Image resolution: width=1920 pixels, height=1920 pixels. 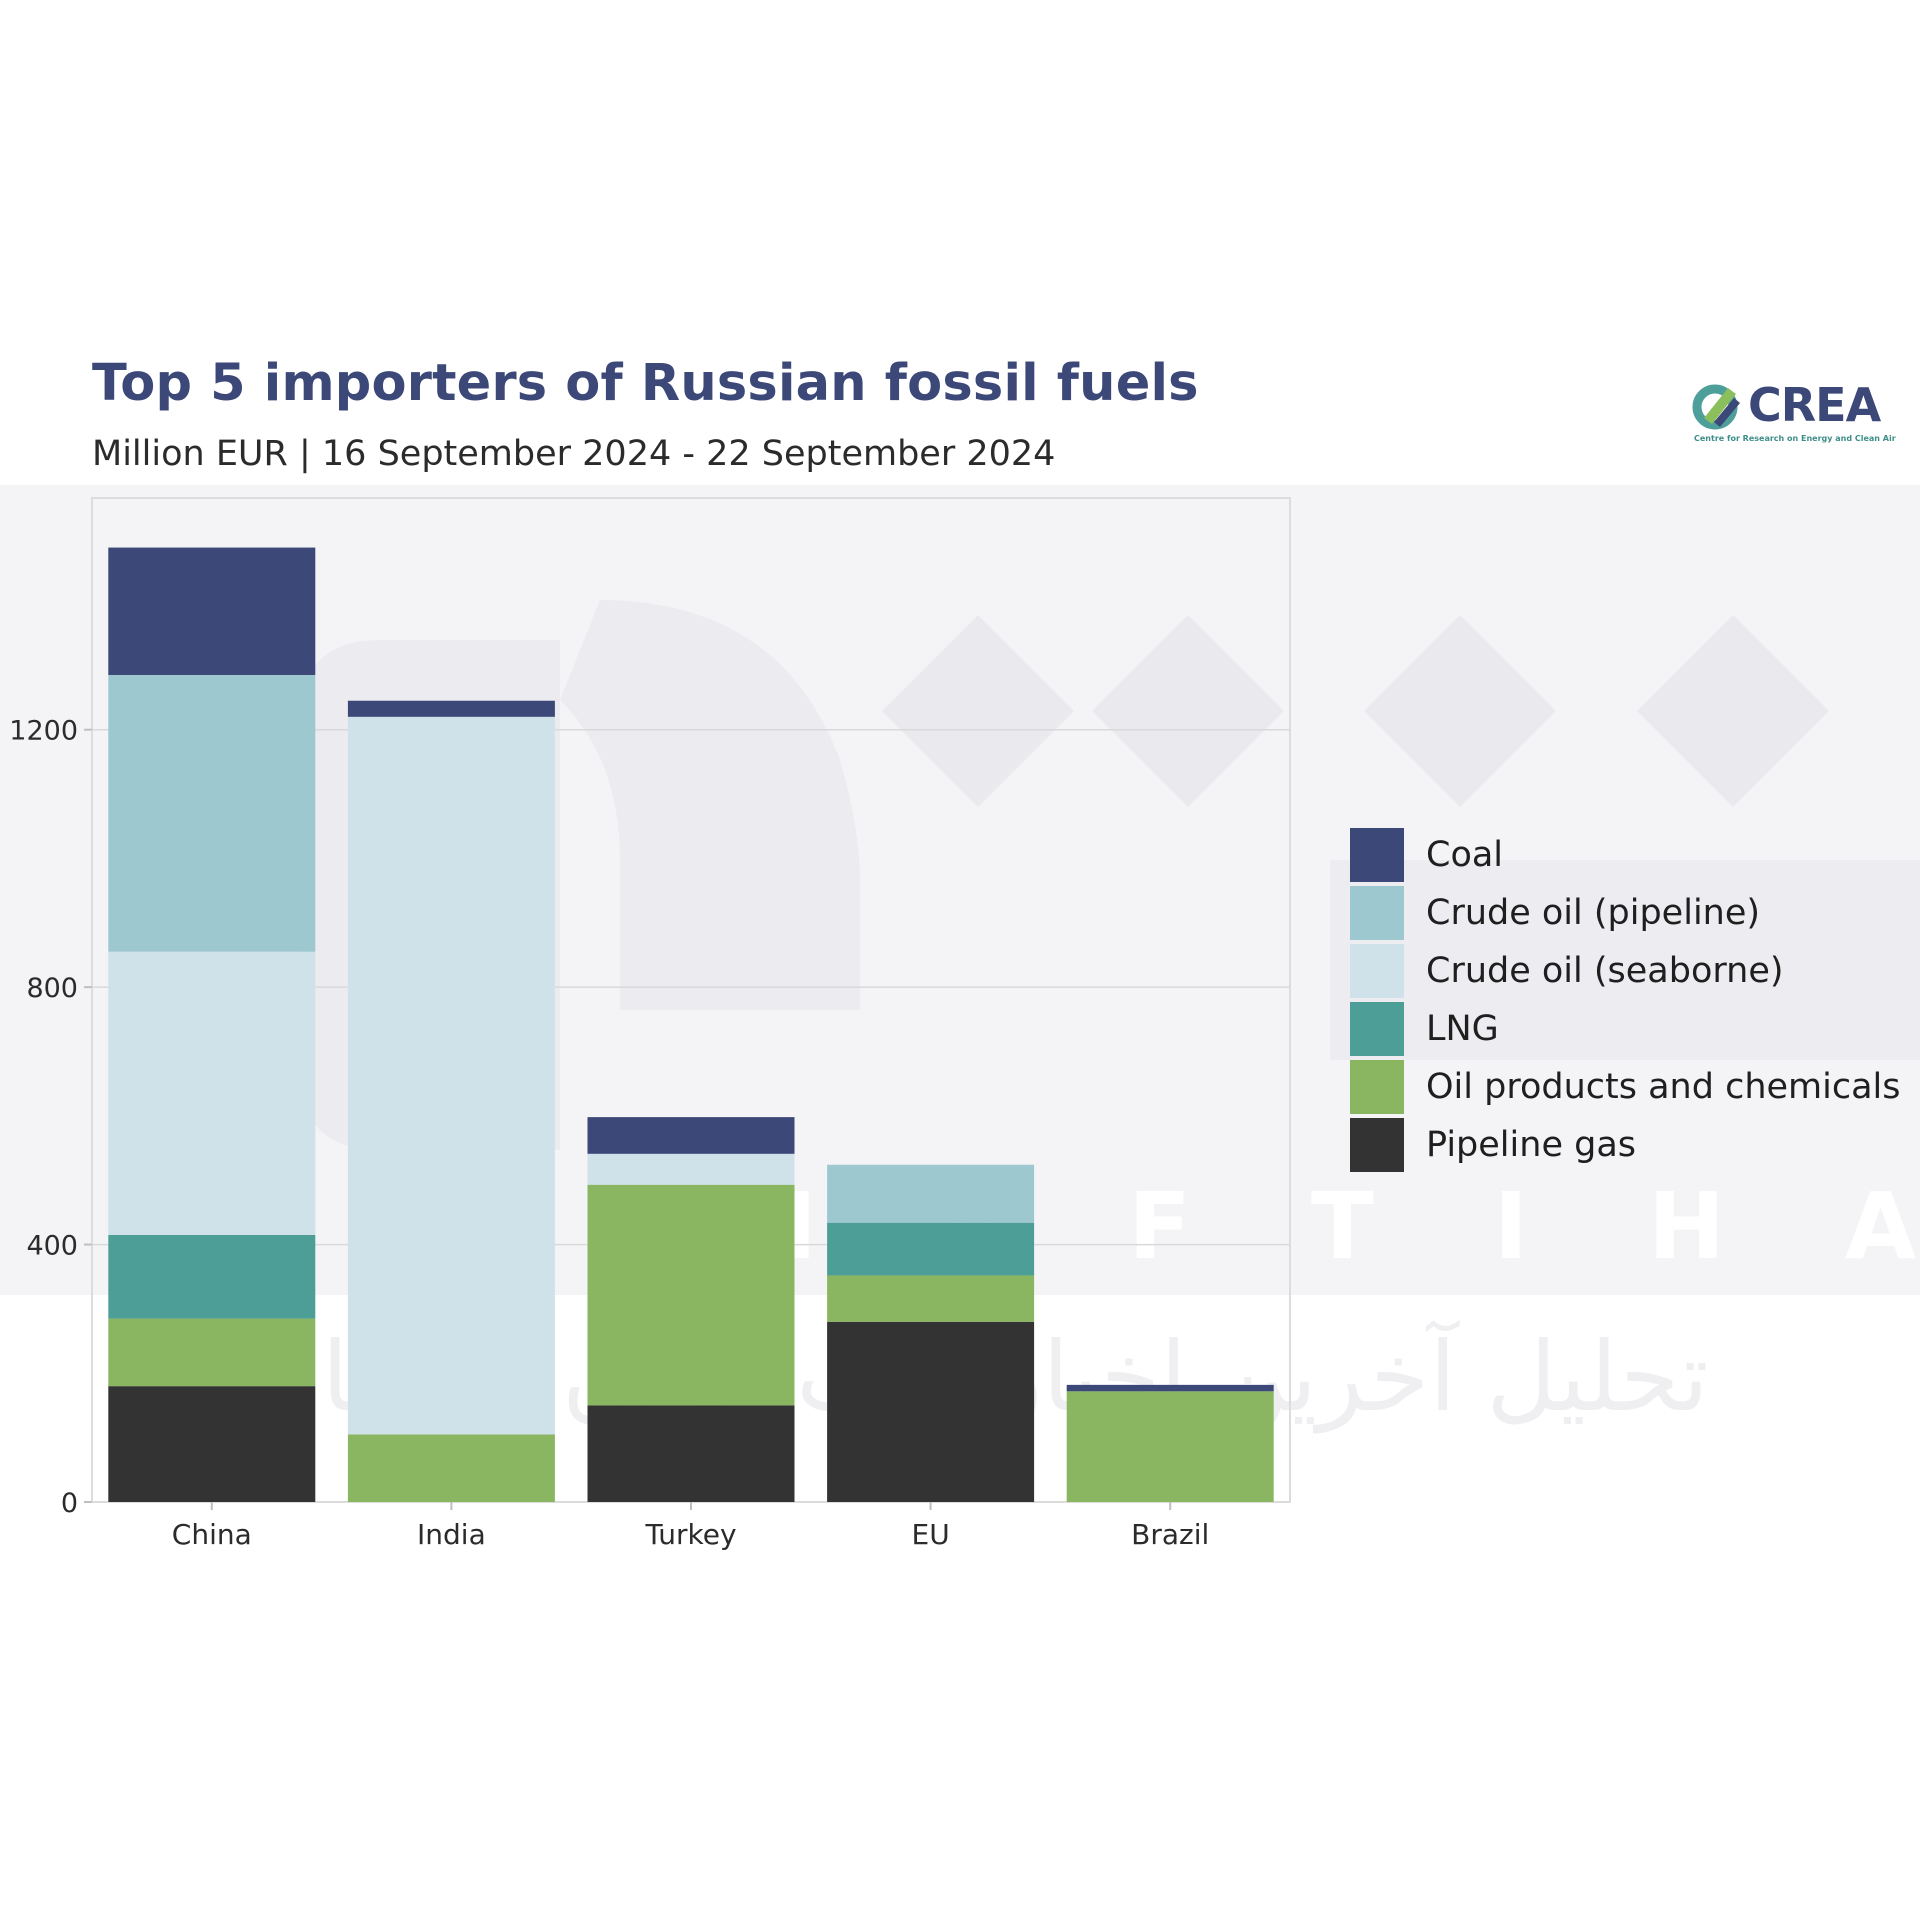 I want to click on legend-item: Oil products and chemicals, so click(x=1625, y=1087).